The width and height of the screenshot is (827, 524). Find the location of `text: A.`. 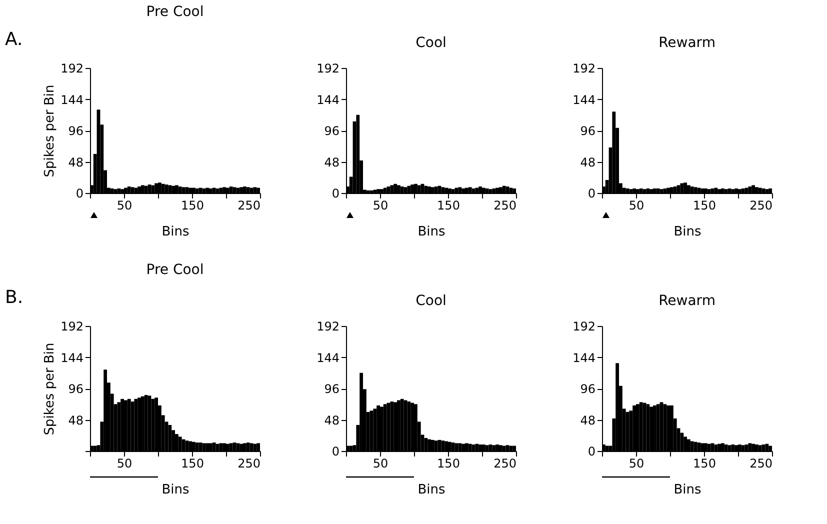

text: A. is located at coordinates (14, 39).